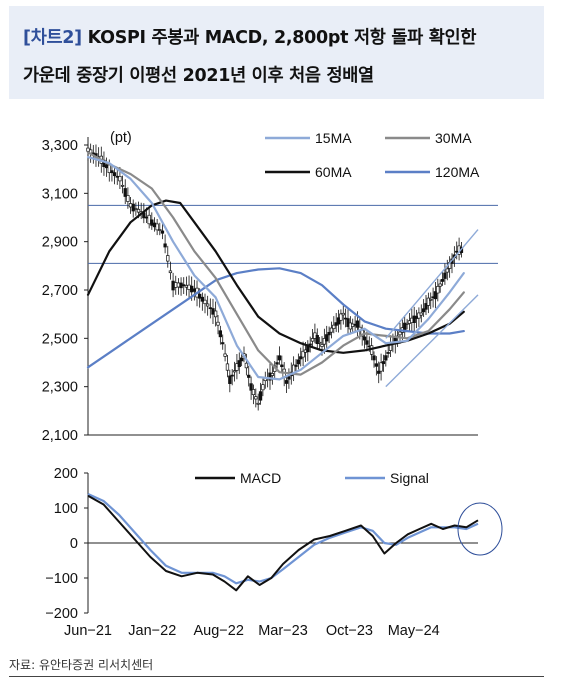  I want to click on macd-y-tick-label: 200, so click(66, 474).